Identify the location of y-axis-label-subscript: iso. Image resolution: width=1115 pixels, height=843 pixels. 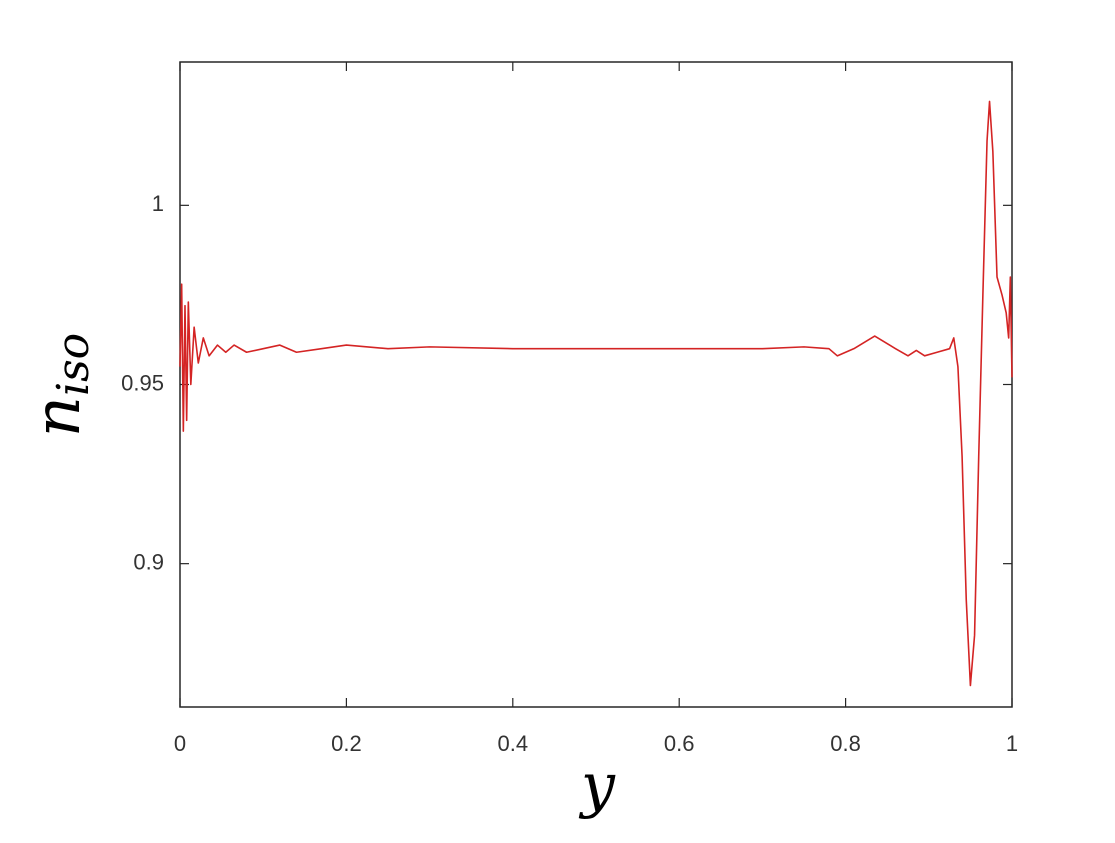
(73, 364).